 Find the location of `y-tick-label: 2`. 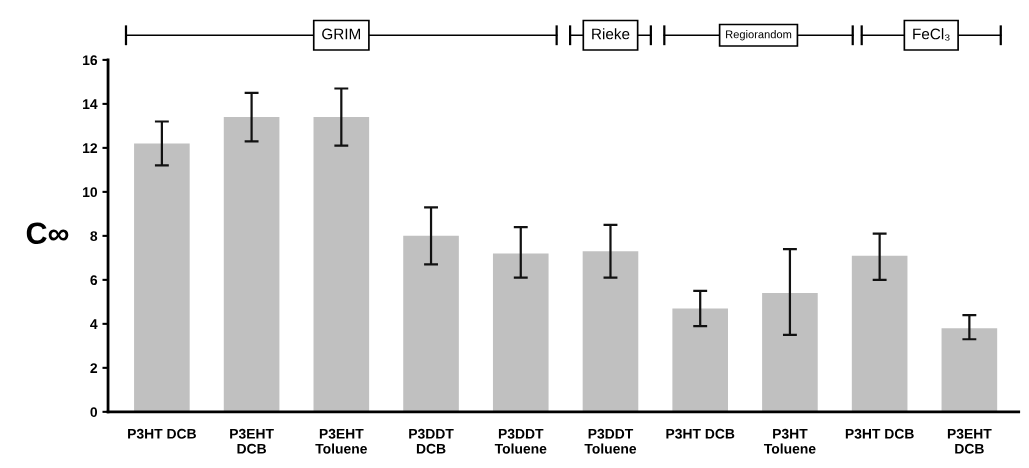

y-tick-label: 2 is located at coordinates (94, 368).